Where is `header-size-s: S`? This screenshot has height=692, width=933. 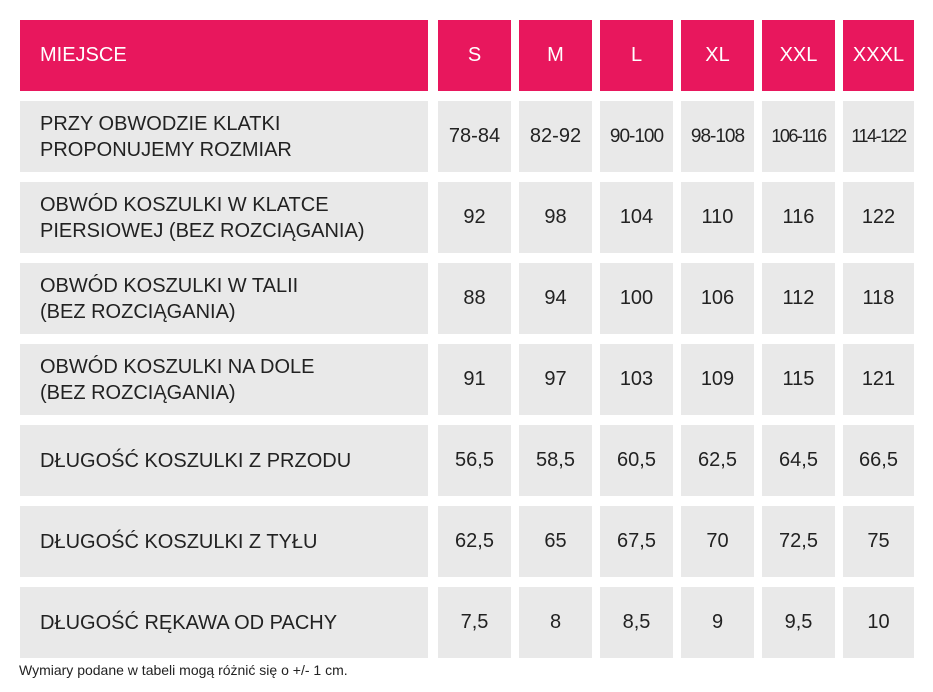 header-size-s: S is located at coordinates (474, 55).